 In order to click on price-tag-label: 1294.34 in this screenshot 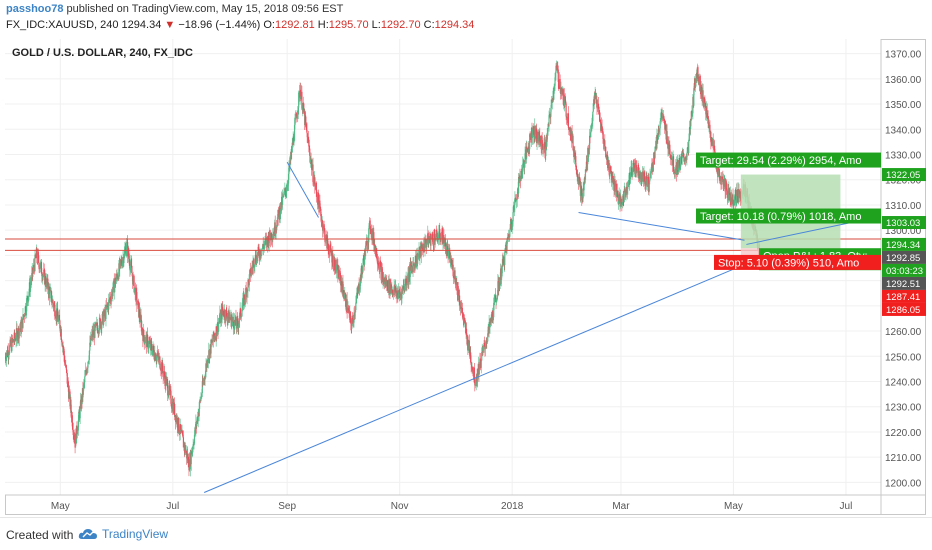, I will do `click(903, 245)`.